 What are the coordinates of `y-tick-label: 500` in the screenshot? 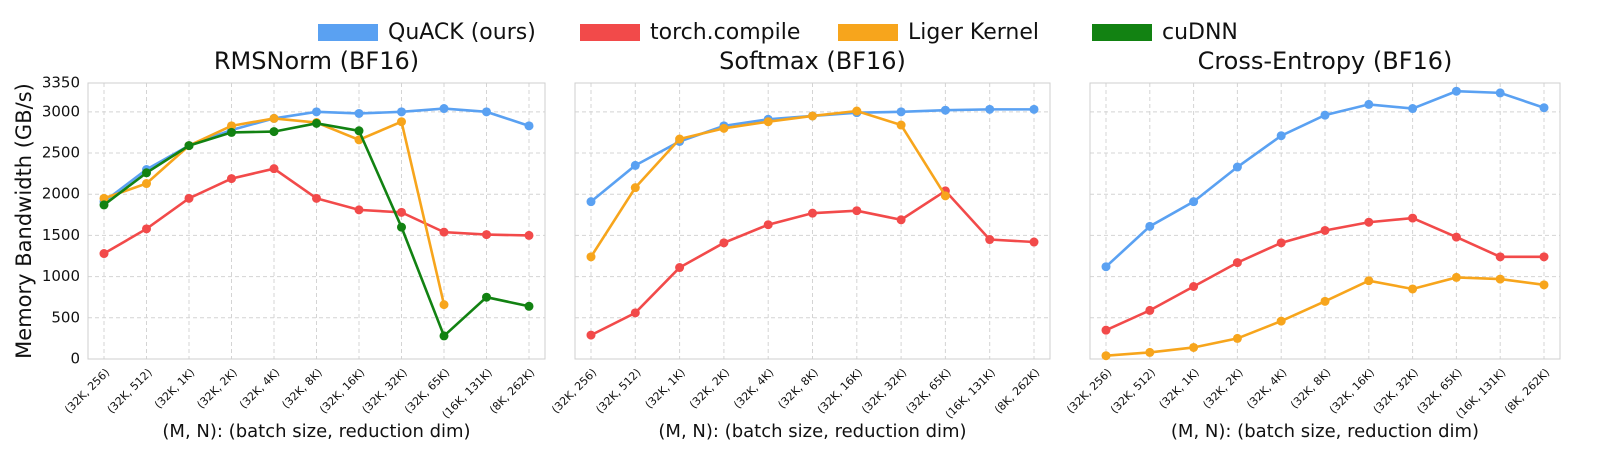 It's located at (65, 317).